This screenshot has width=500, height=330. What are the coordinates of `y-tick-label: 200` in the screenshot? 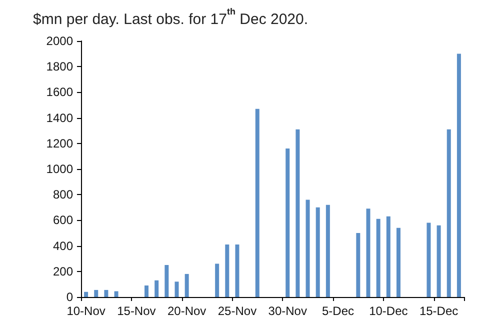 It's located at (63, 271).